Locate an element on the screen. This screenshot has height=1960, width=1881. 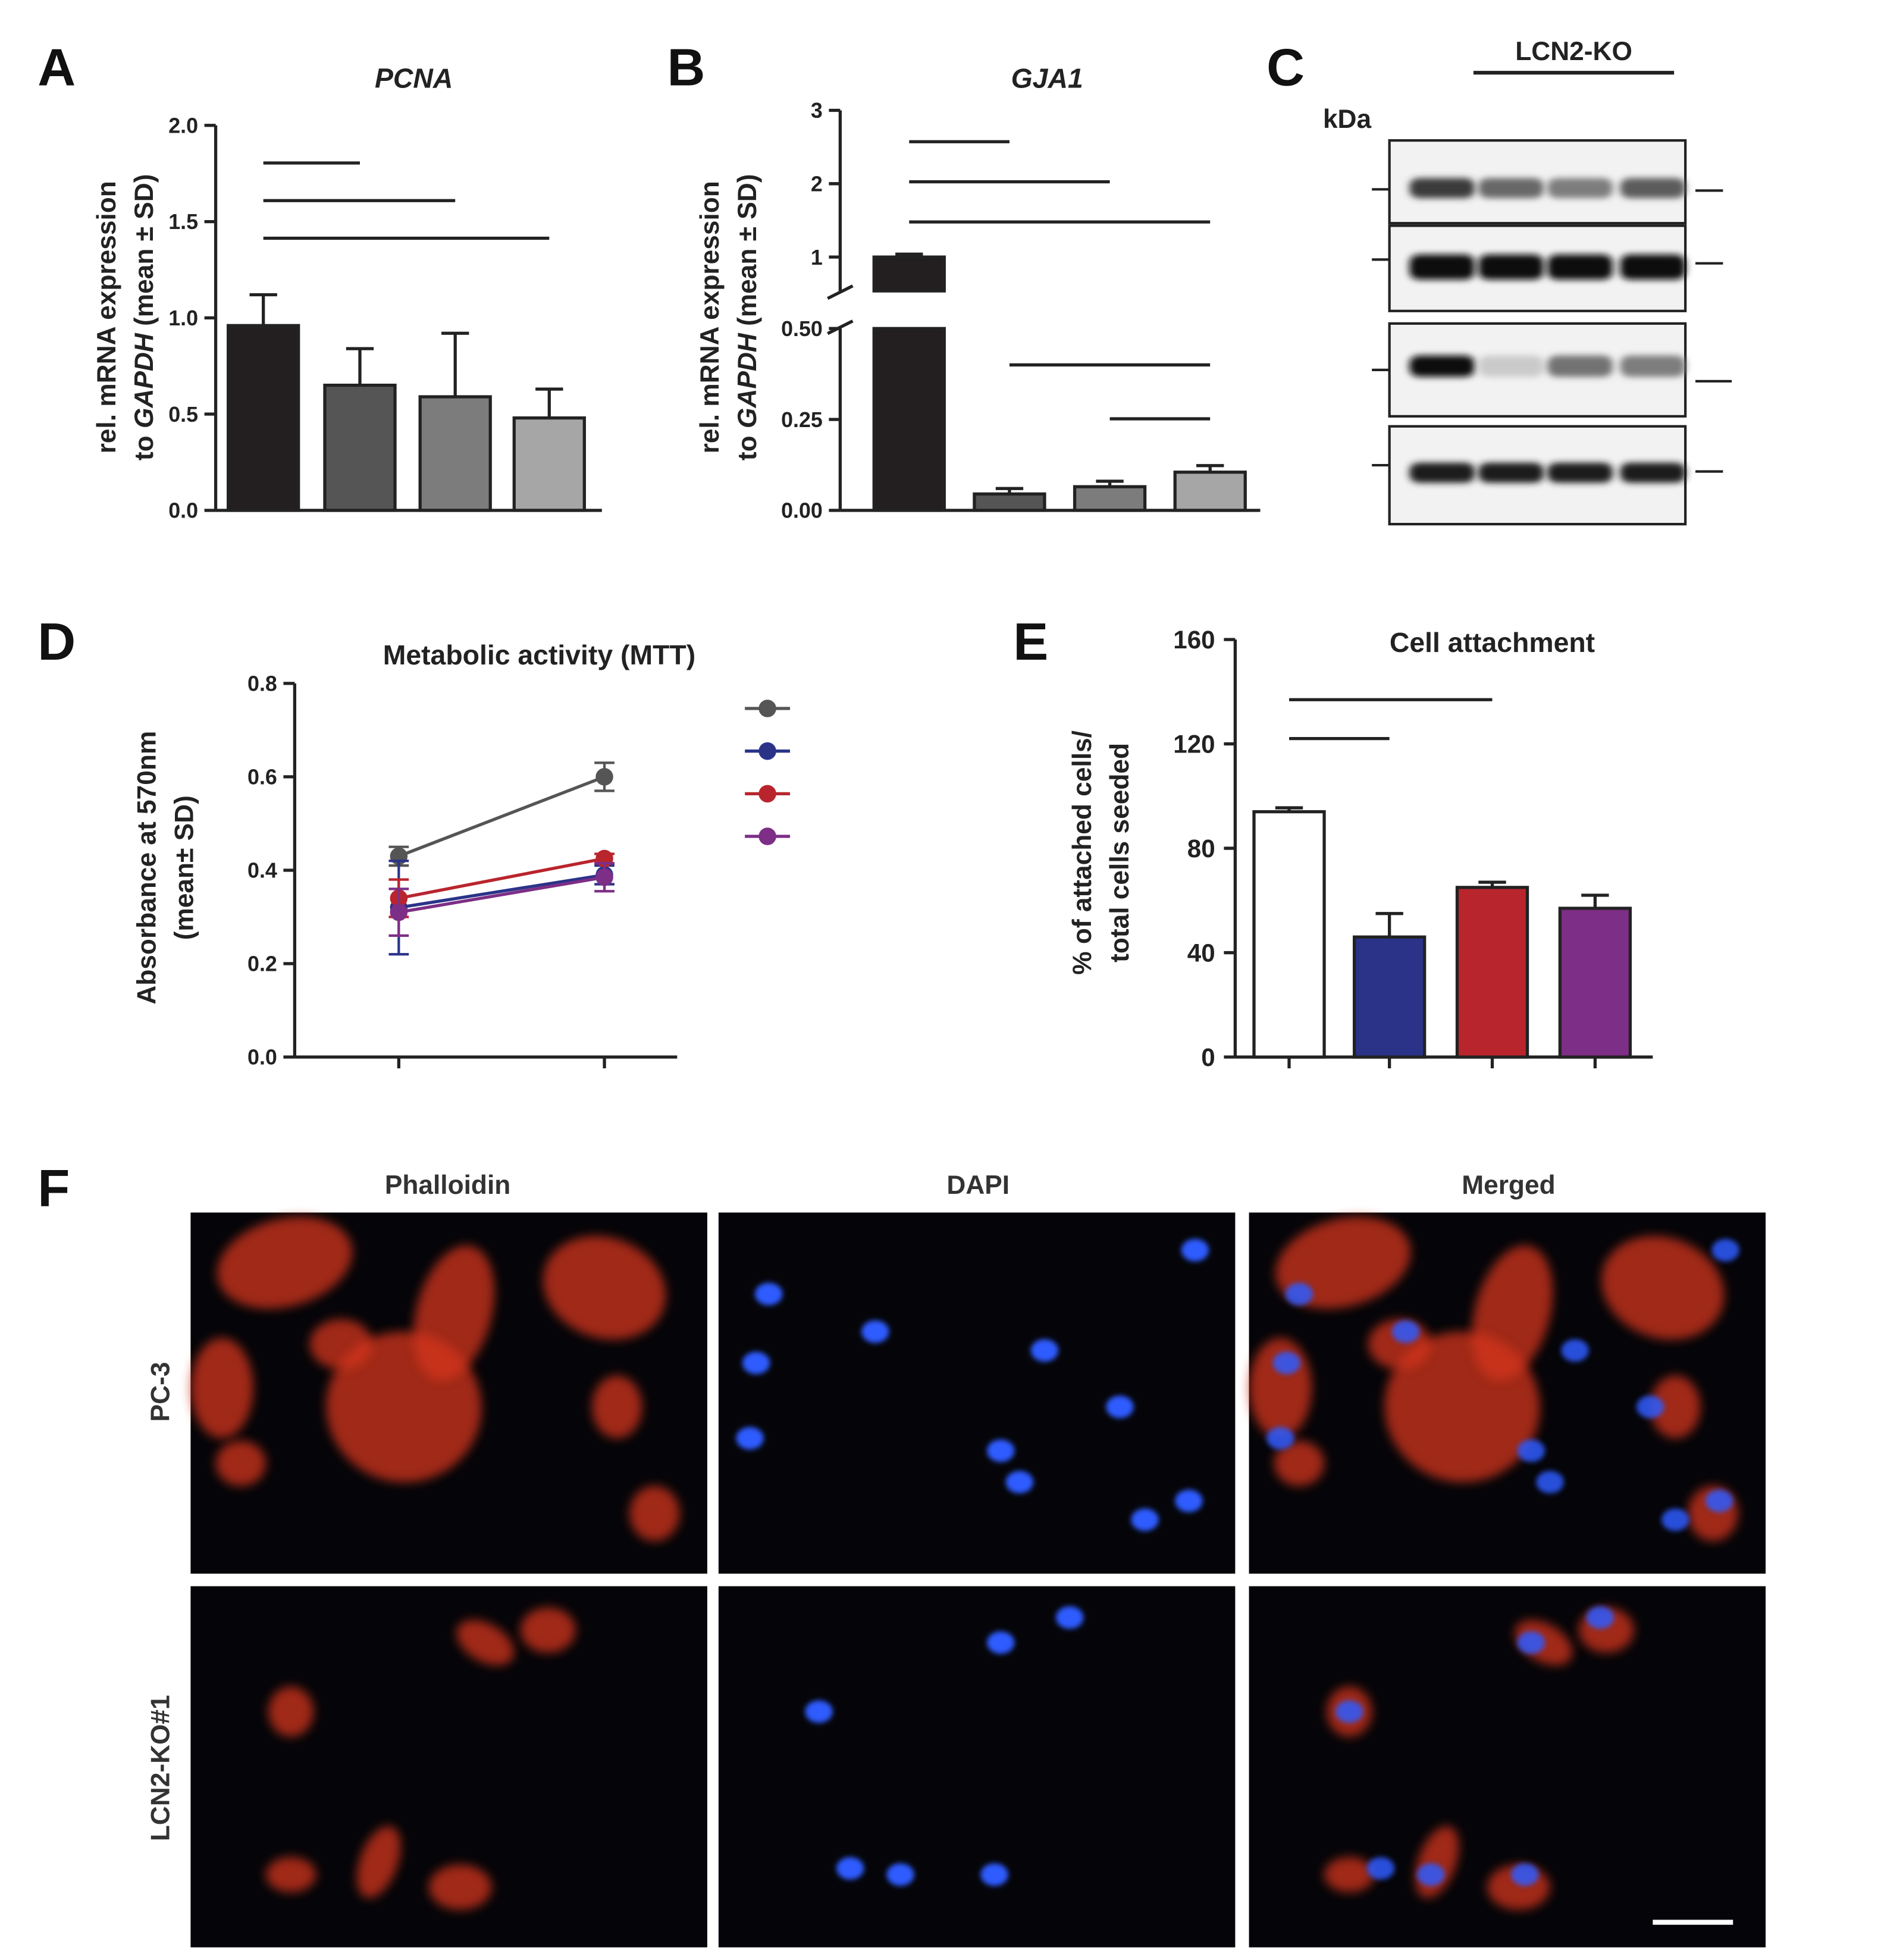
micro-row-label-ko1: LCN2-KO#1 is located at coordinates (160, 1768).